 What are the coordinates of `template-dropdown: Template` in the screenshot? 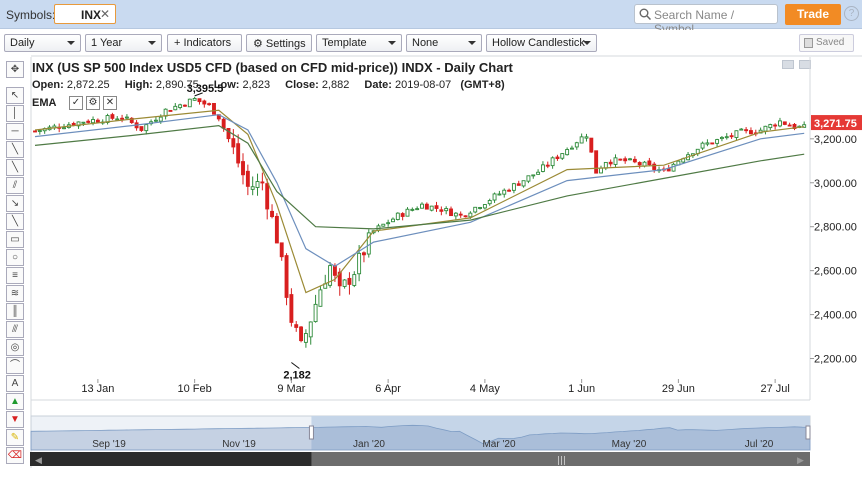 It's located at (359, 43).